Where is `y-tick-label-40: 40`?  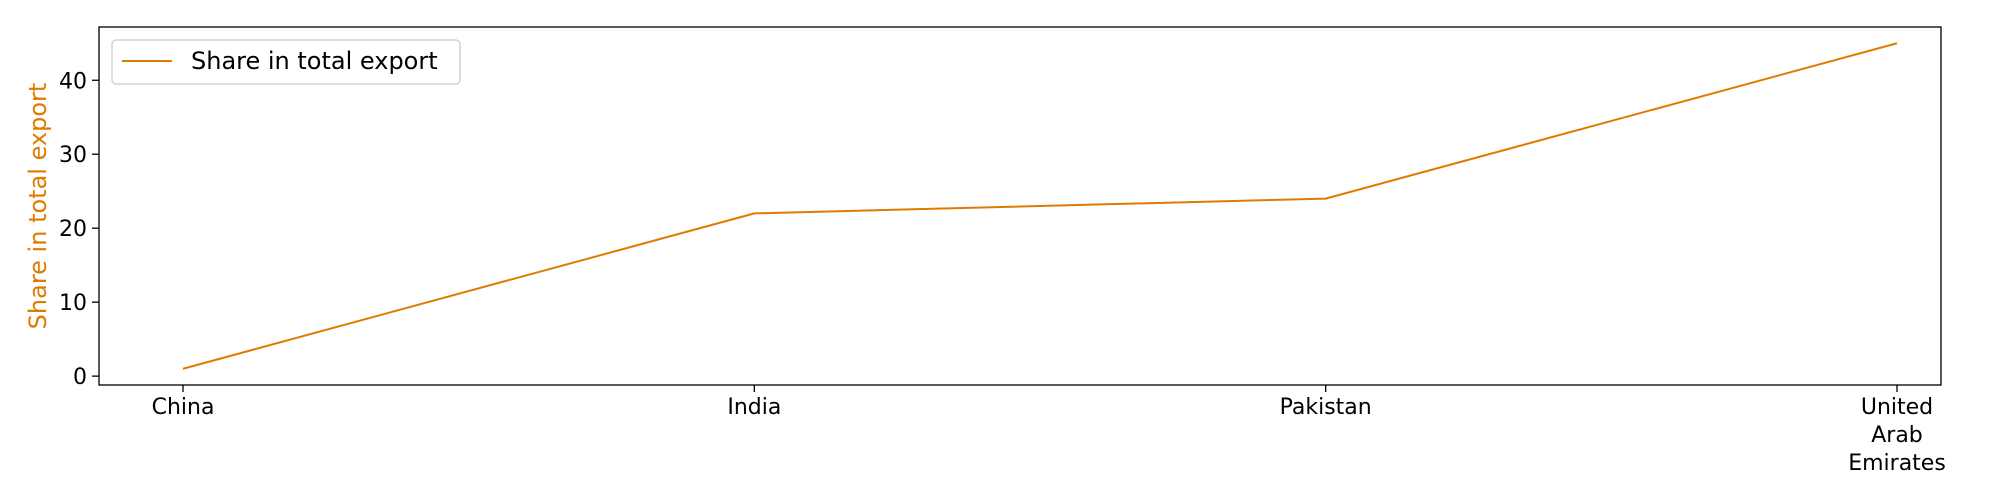 y-tick-label-40: 40 is located at coordinates (73, 81).